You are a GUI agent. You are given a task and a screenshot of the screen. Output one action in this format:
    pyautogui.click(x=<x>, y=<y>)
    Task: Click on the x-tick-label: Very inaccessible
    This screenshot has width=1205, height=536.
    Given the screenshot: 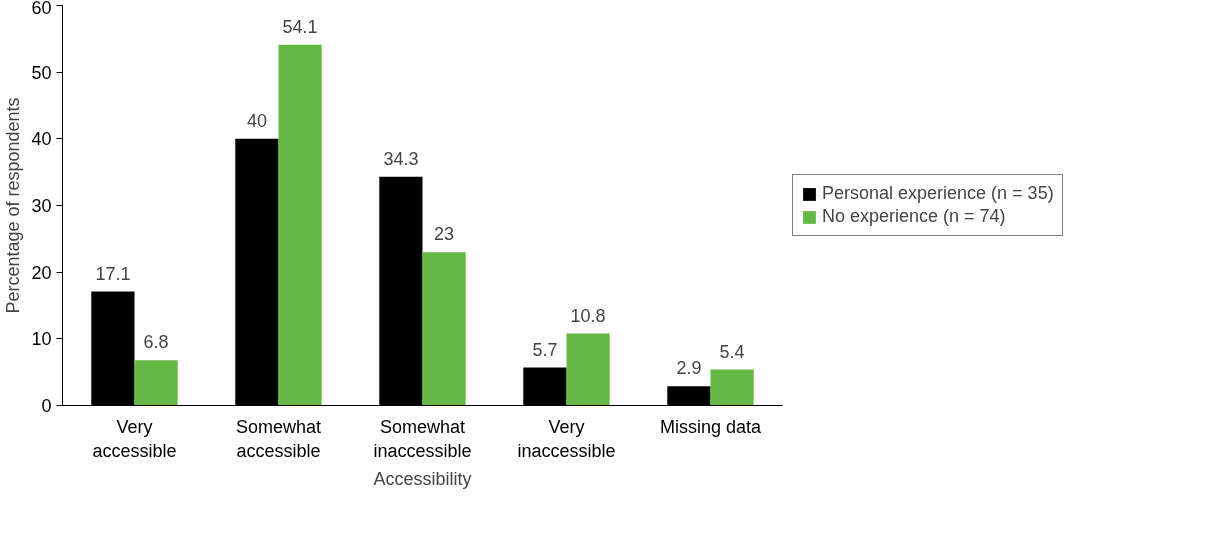 What is the action you would take?
    pyautogui.click(x=566, y=438)
    